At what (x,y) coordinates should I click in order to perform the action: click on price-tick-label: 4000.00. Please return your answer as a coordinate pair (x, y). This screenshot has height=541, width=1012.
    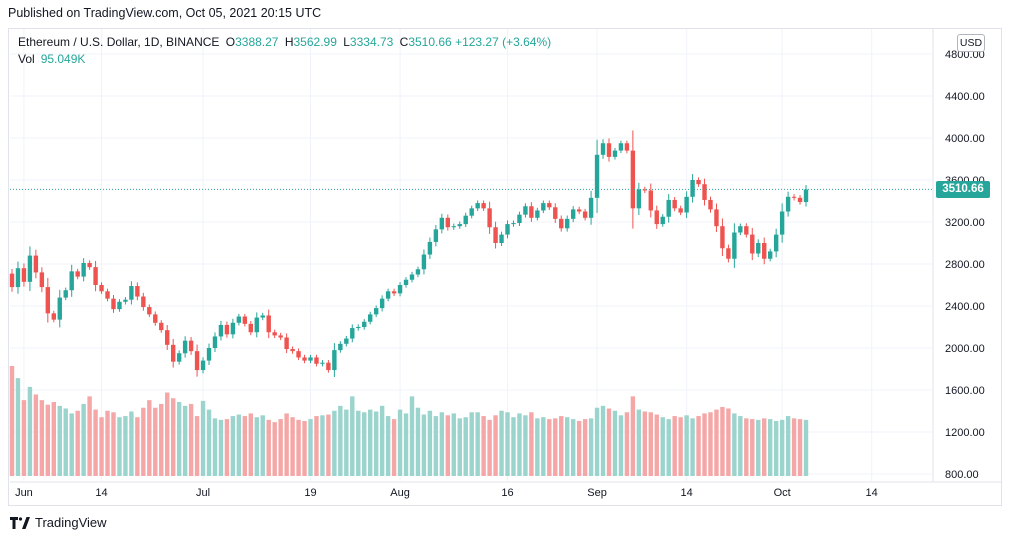
    Looking at the image, I should click on (965, 139).